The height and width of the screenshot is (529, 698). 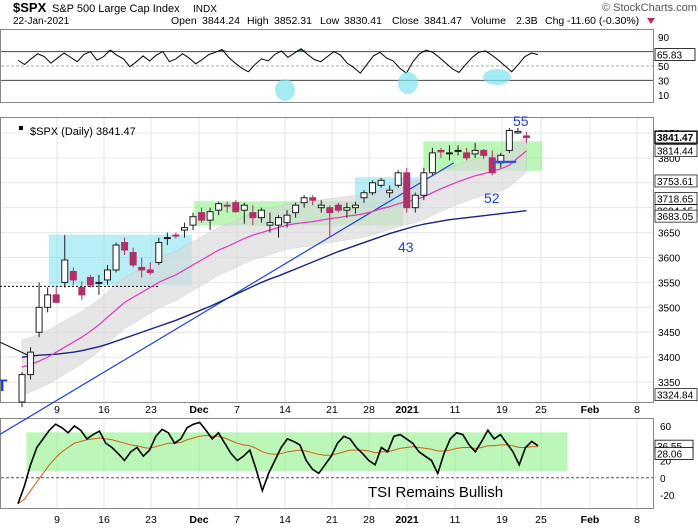 What do you see at coordinates (603, 21) in the screenshot?
I see `chg-value: -11.60 (-0.30%)` at bounding box center [603, 21].